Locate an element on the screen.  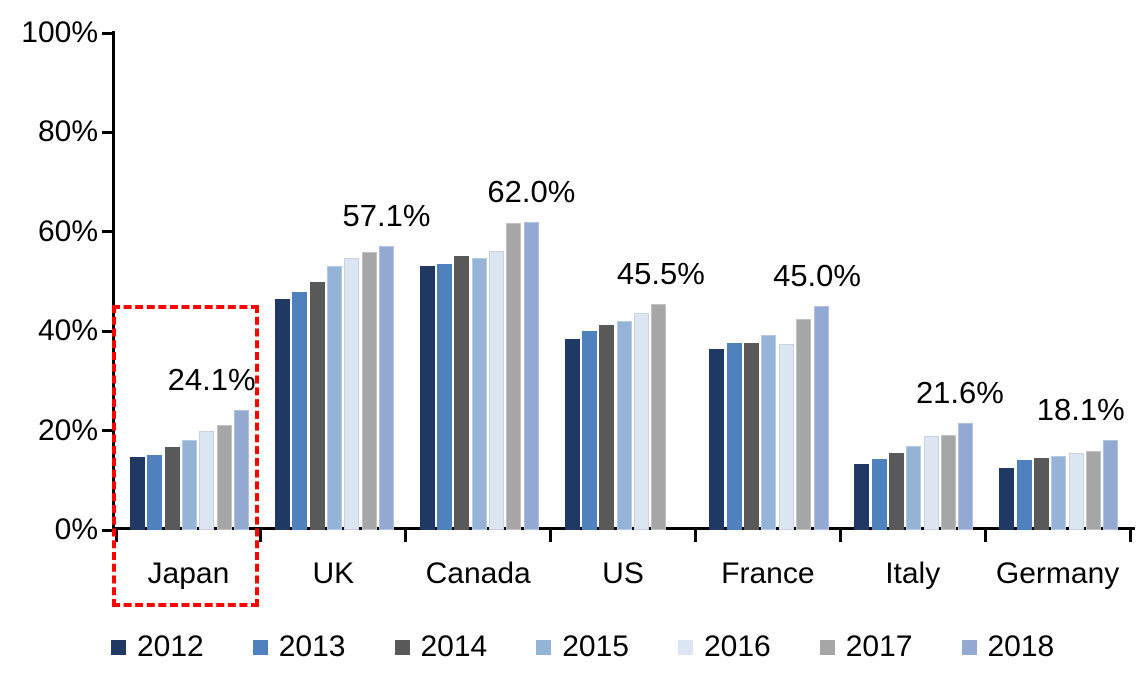
y-axis-label-80pct: 80% is located at coordinates (67, 132).